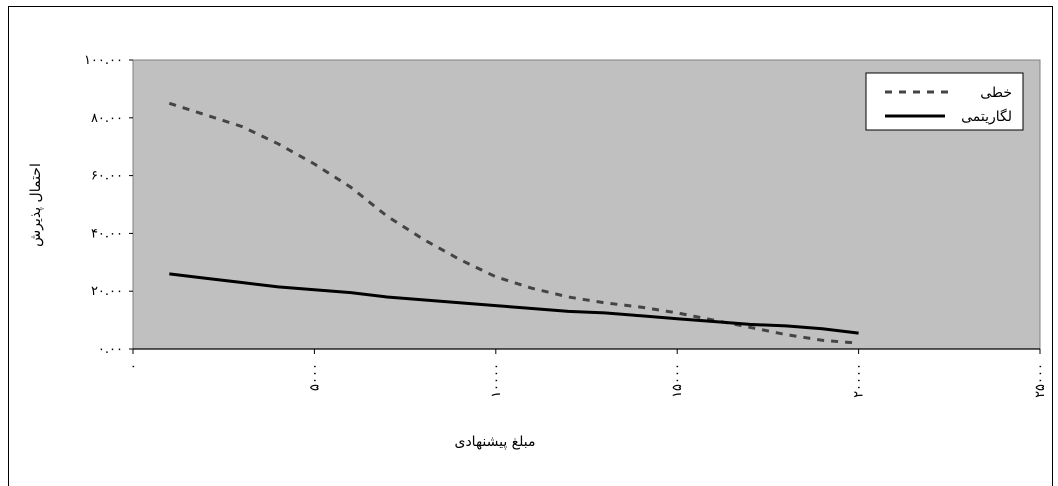 The image size is (1058, 486). Describe the element at coordinates (314, 377) in the screenshot. I see `x-tick-label: ۵۰۰۰` at that location.